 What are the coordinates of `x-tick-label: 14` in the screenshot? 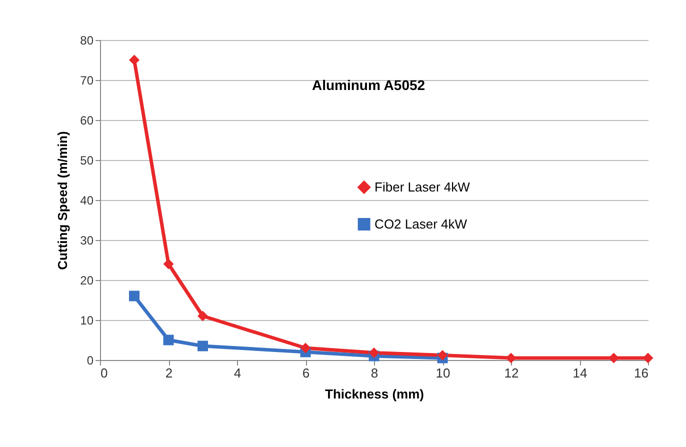 It's located at (580, 373).